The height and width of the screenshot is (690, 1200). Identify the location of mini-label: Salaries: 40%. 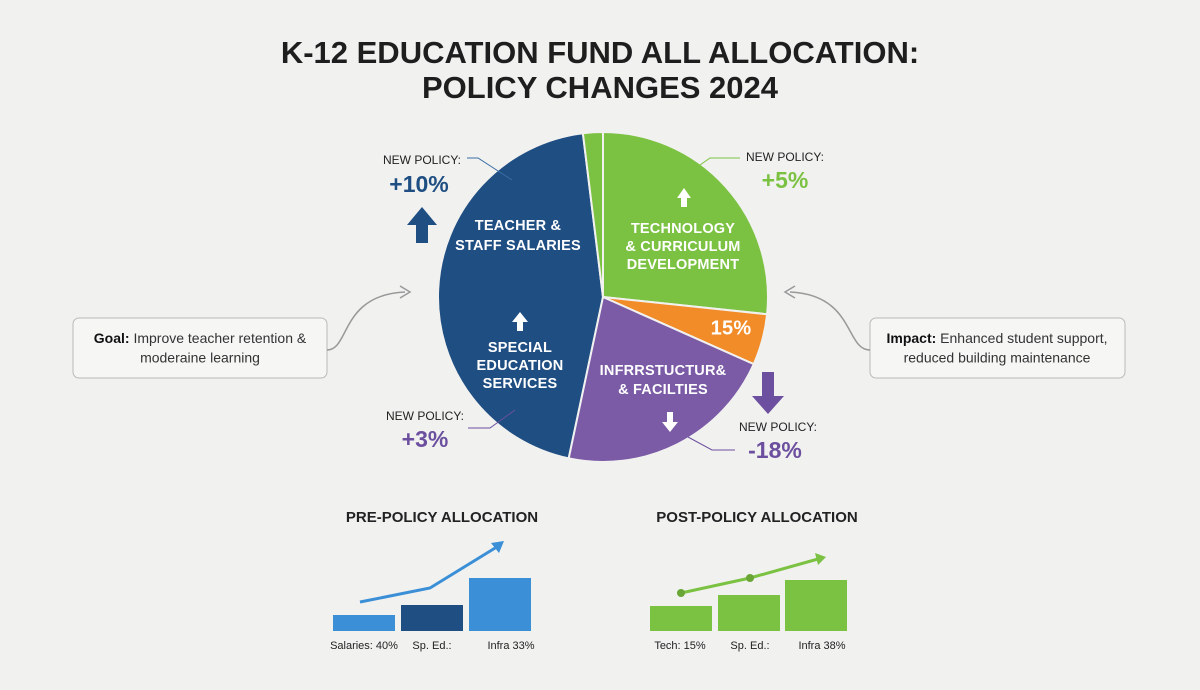
(364, 646).